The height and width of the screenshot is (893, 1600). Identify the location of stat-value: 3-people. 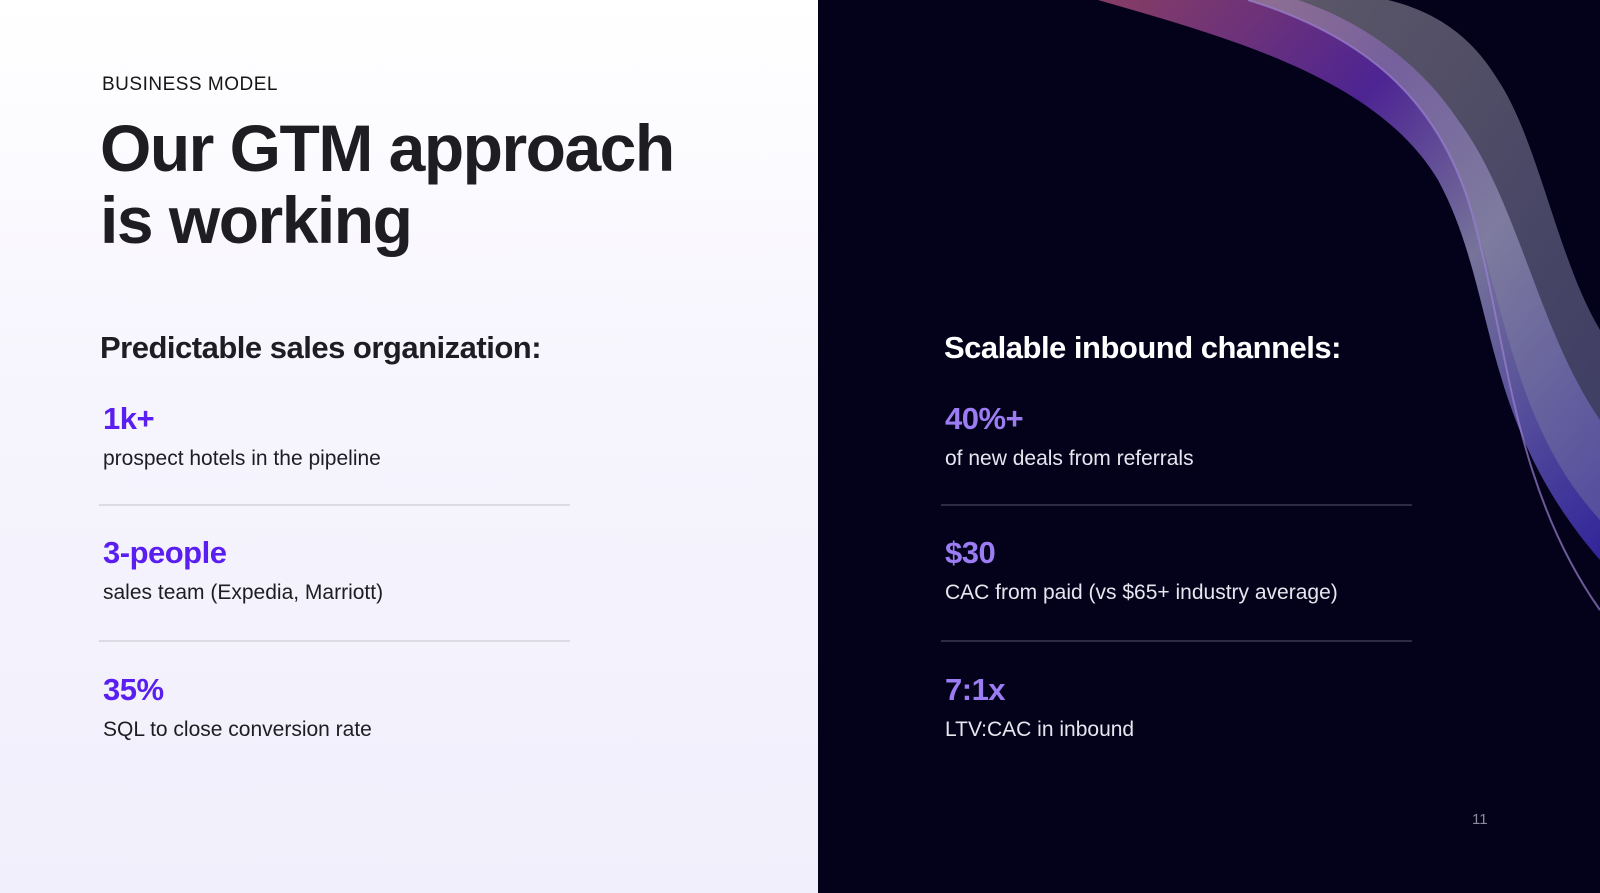
(165, 552).